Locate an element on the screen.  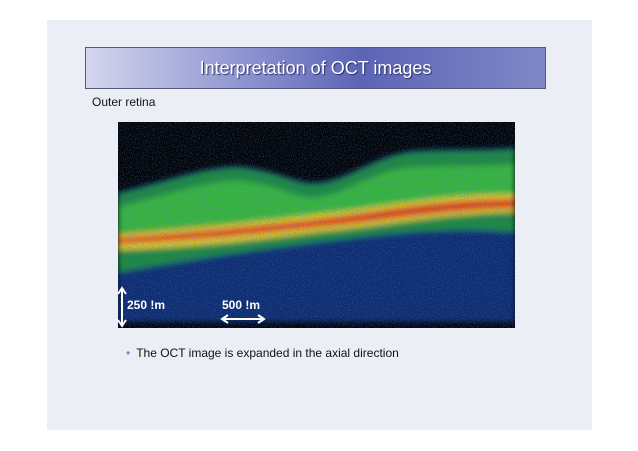
horizontal-arrowheads is located at coordinates (243, 319).